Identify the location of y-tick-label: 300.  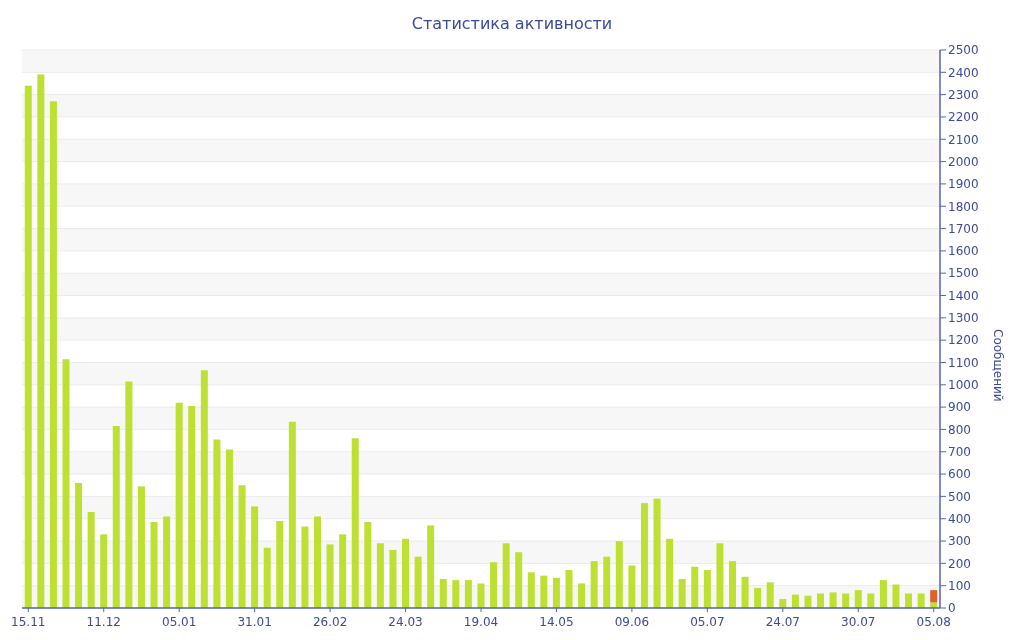
(959, 541).